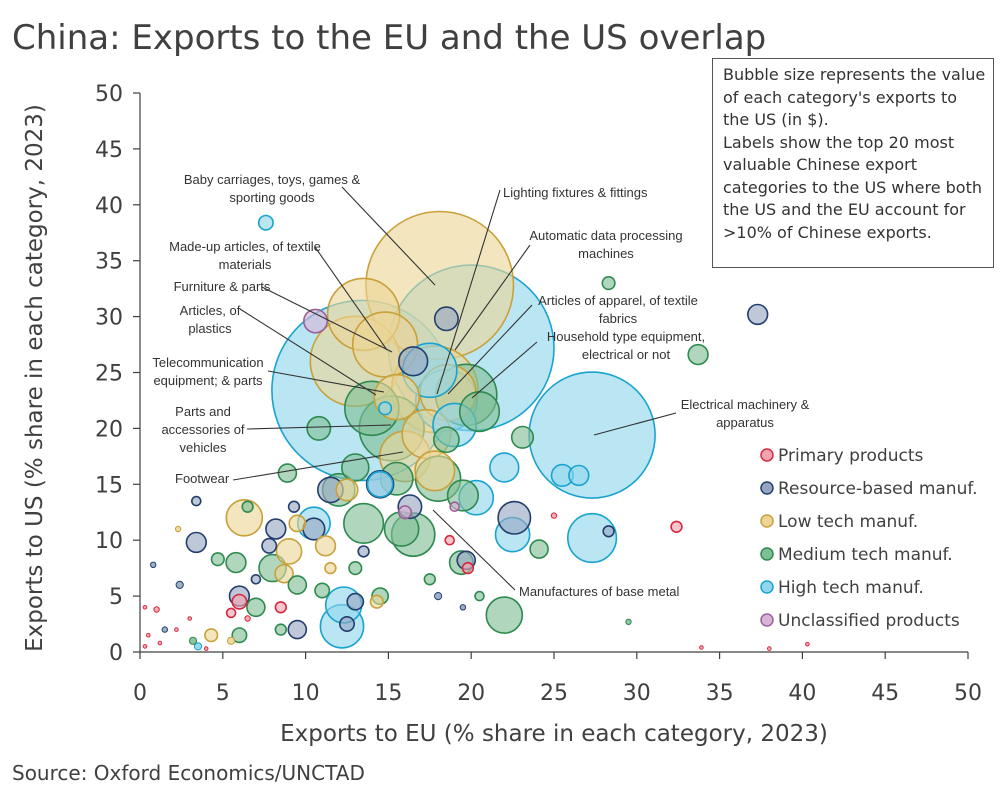  I want to click on annotation-label: Automatic data processing machines, so click(605, 244).